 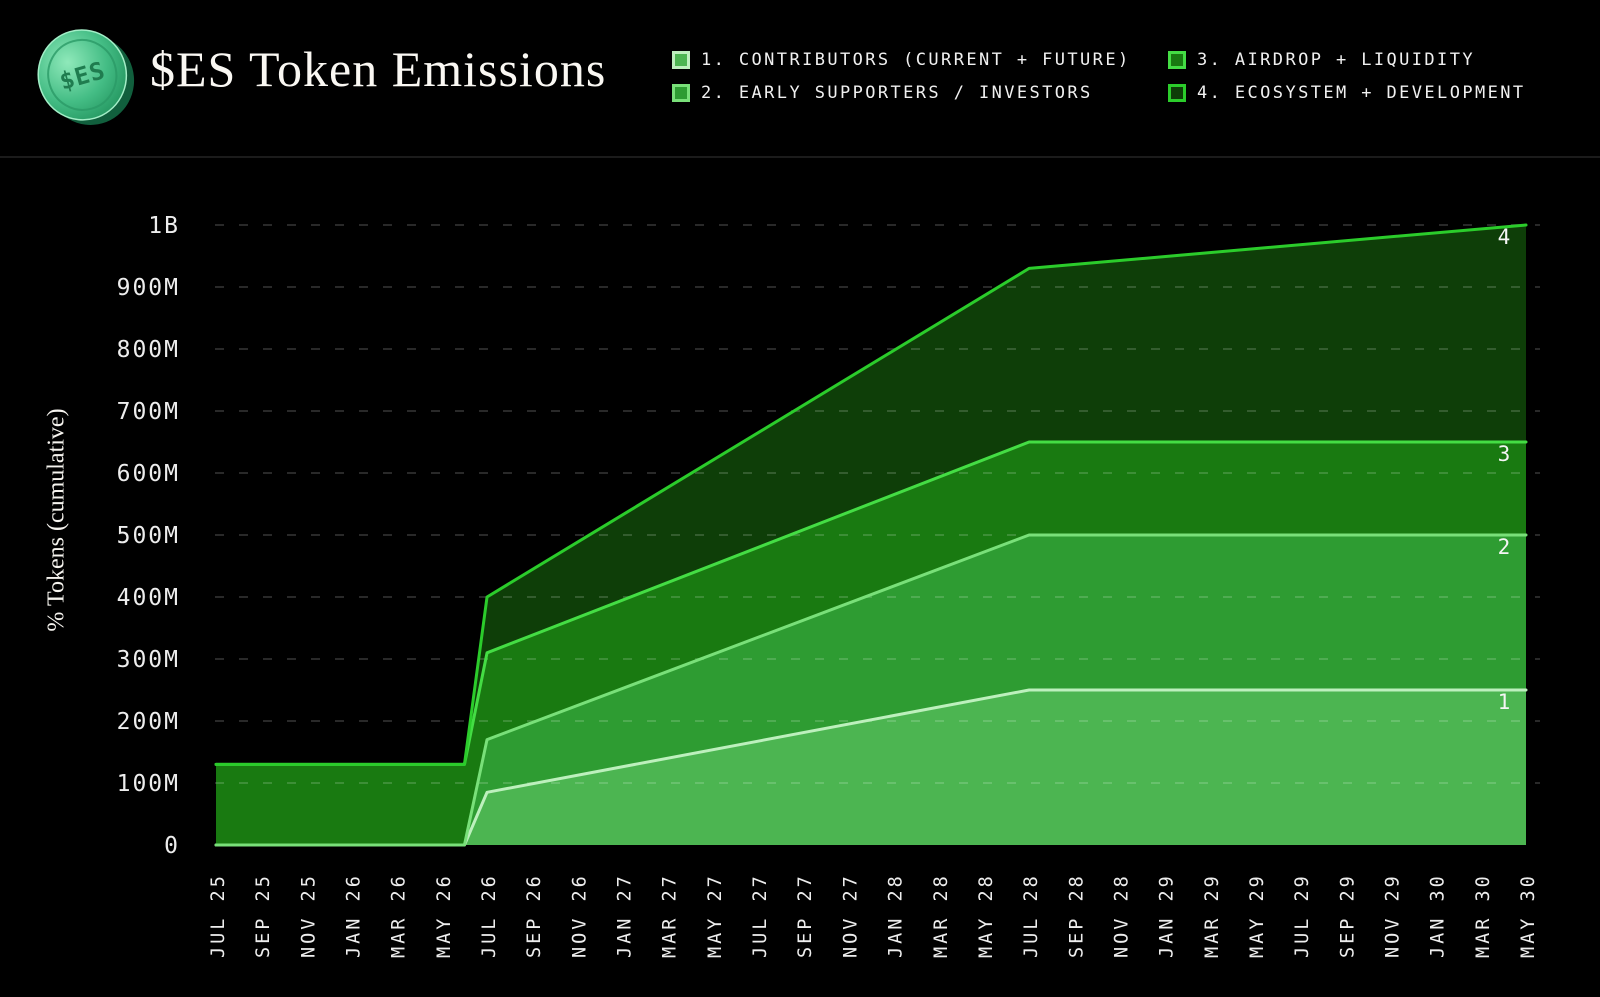 I want to click on y-tick-400M: 400M, so click(x=148, y=598).